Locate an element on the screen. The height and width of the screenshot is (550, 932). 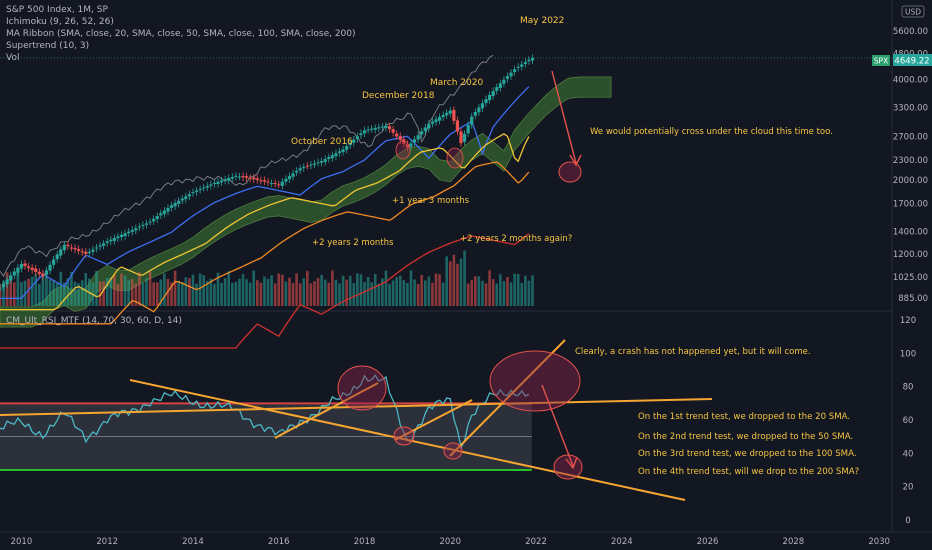
time-tick-label: 2022 is located at coordinates (536, 542).